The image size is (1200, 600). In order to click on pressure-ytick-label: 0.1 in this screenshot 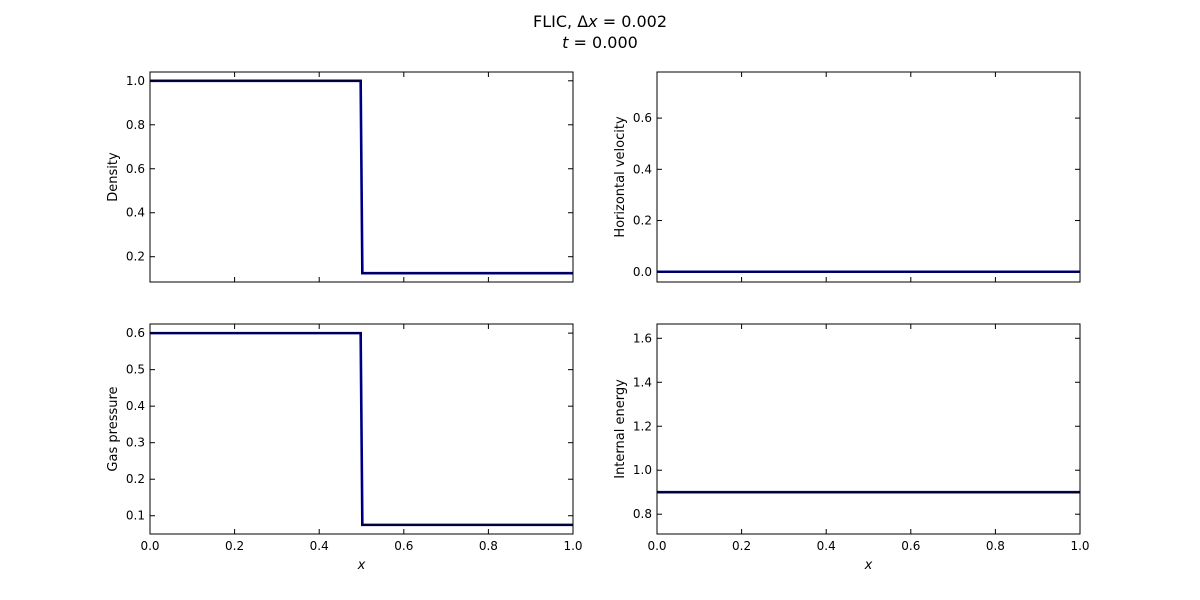, I will do `click(135, 516)`.